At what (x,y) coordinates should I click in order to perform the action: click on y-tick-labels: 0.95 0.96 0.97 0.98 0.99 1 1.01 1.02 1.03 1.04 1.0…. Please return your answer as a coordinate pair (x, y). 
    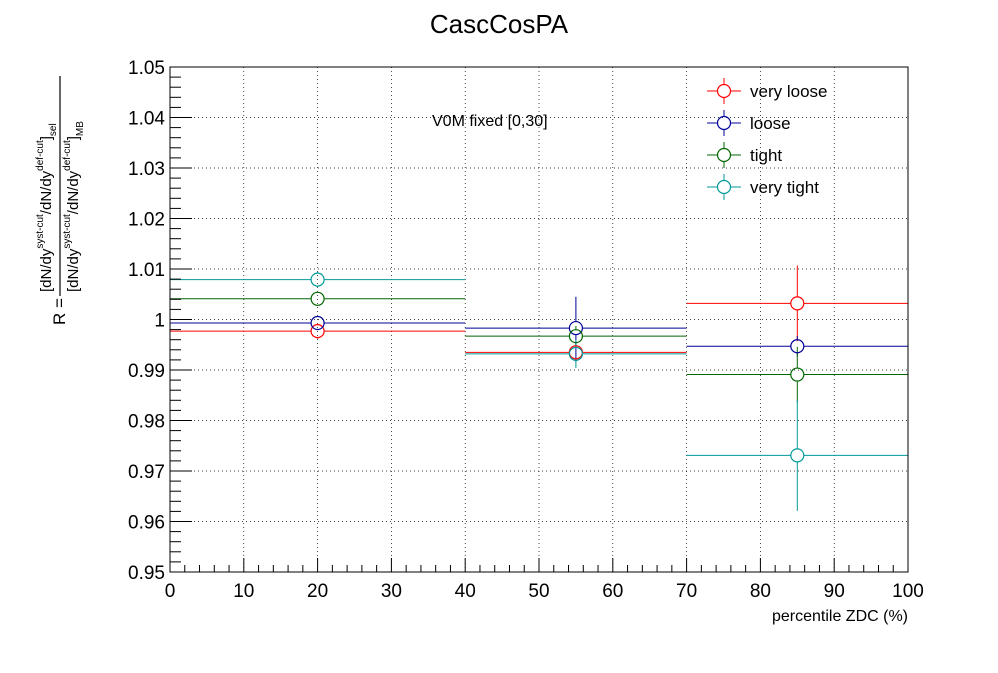
    Looking at the image, I should click on (146, 321).